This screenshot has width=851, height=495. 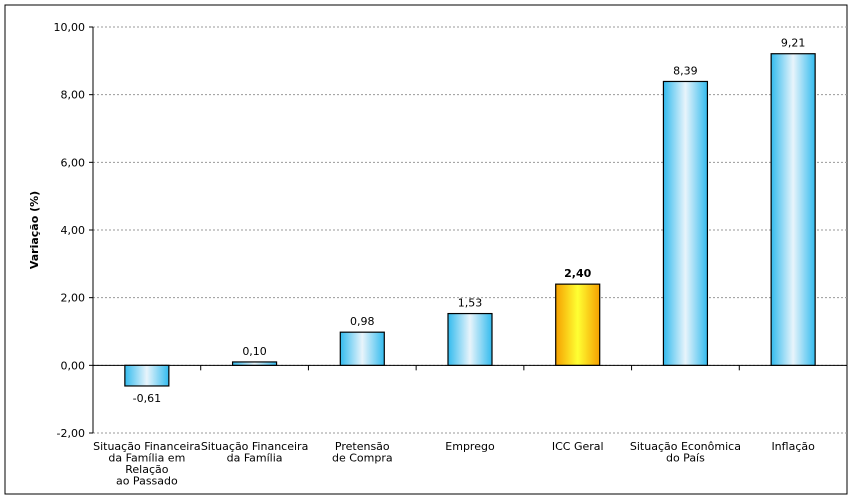 What do you see at coordinates (73, 365) in the screenshot?
I see `y-tick-label: 0,00` at bounding box center [73, 365].